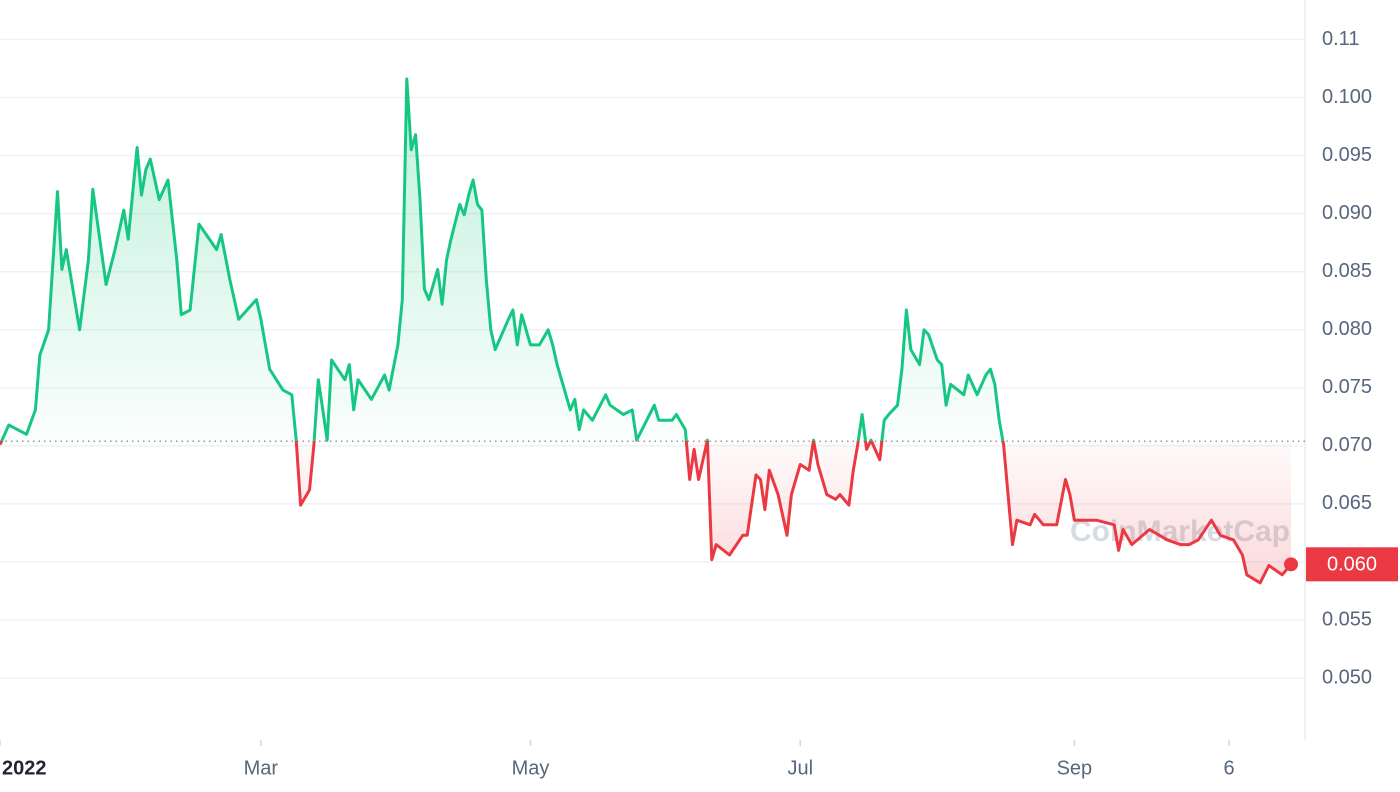 The height and width of the screenshot is (792, 1400). What do you see at coordinates (1075, 768) in the screenshot?
I see `x-tick-label: Sep` at bounding box center [1075, 768].